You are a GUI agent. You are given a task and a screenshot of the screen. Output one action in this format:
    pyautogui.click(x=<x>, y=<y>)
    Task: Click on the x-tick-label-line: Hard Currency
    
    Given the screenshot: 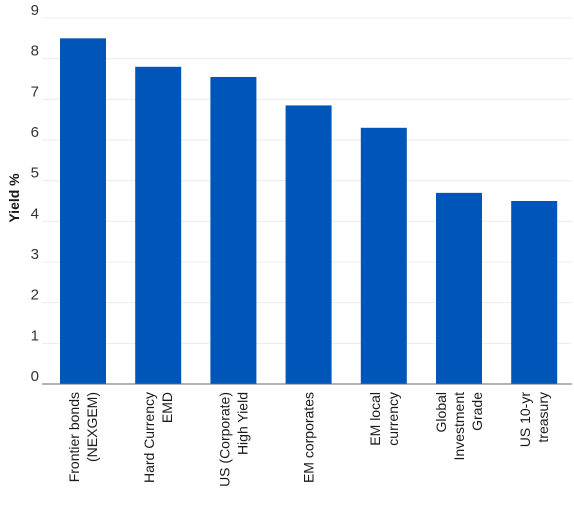 What is the action you would take?
    pyautogui.click(x=149, y=437)
    